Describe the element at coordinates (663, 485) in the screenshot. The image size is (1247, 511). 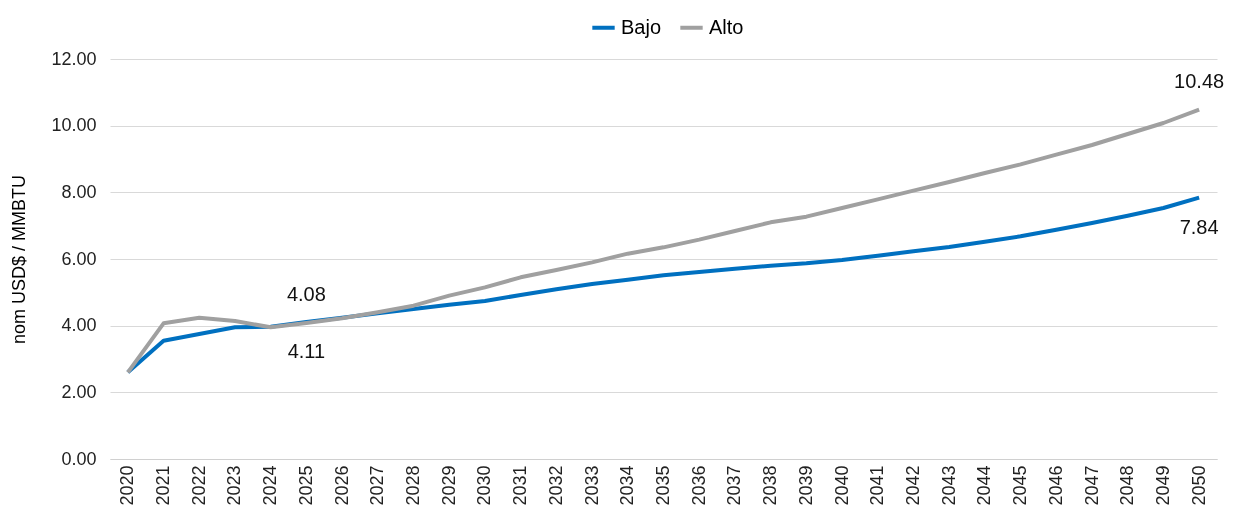
I see `x-tick-label: 2035` at that location.